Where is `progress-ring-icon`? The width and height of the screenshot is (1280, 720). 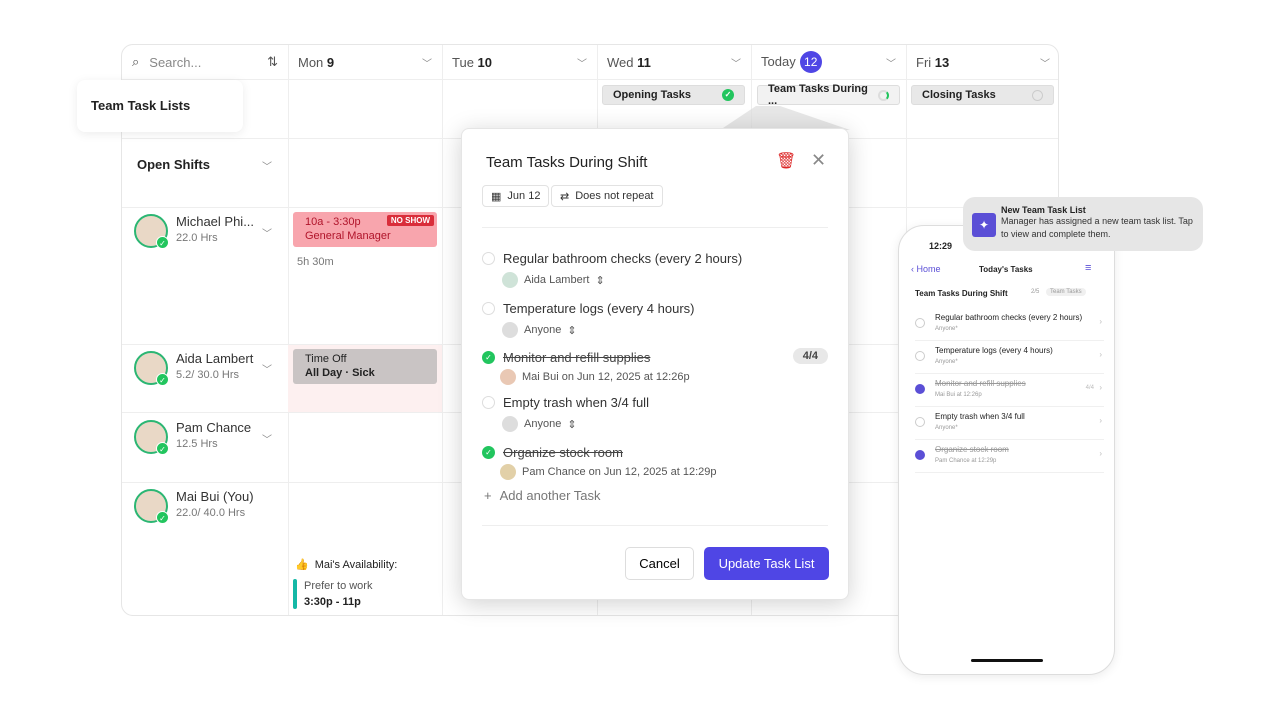
progress-ring-icon is located at coordinates (883, 95).